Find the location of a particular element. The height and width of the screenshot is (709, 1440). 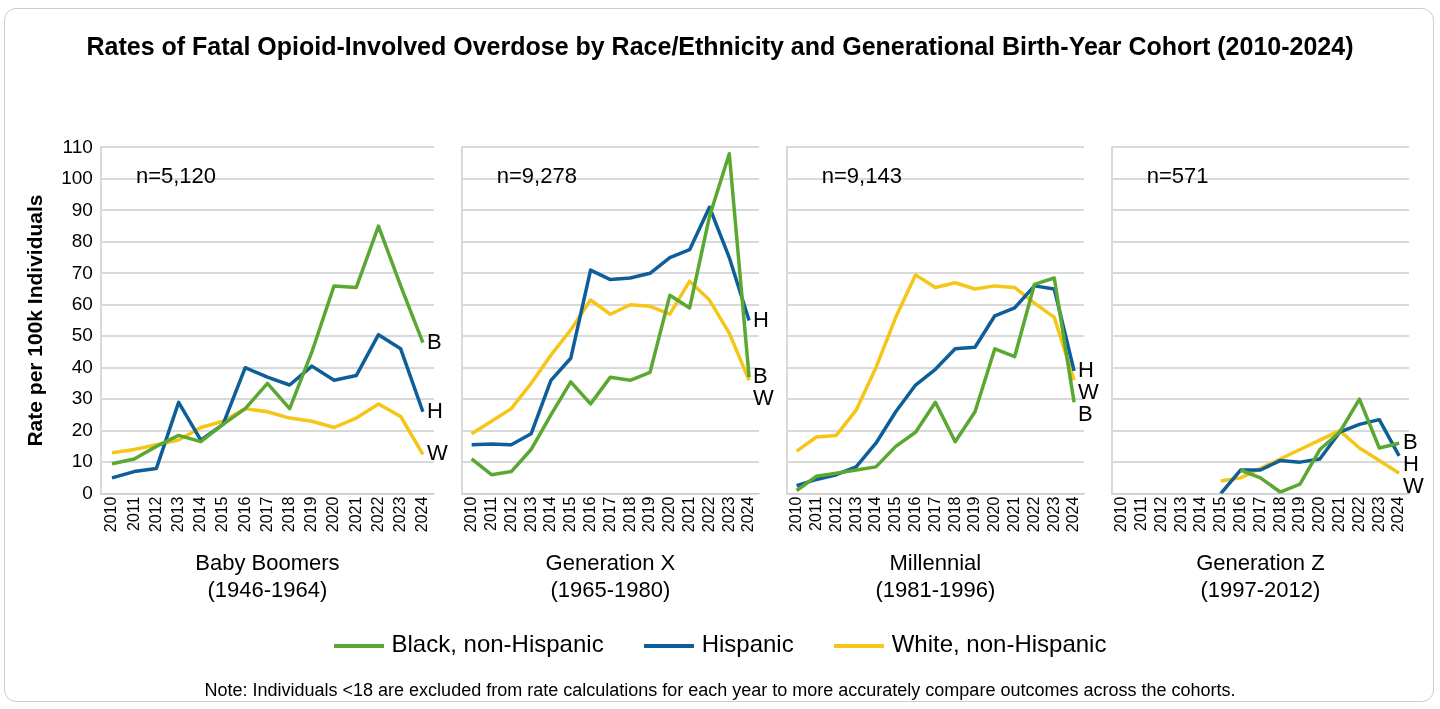

y-tick-label: 0 is located at coordinates (87, 492).